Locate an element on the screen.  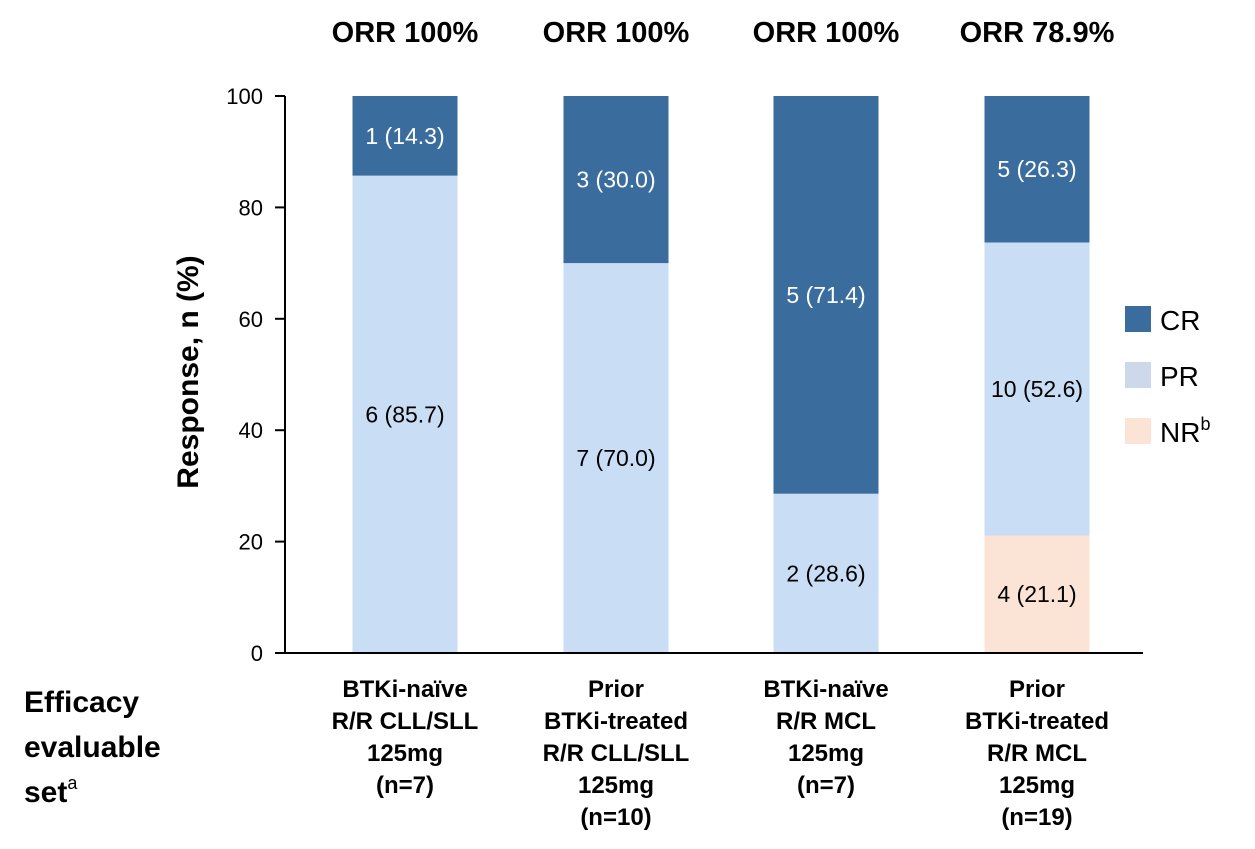
efficacy-set-label: Efficacy is located at coordinates (81, 702).